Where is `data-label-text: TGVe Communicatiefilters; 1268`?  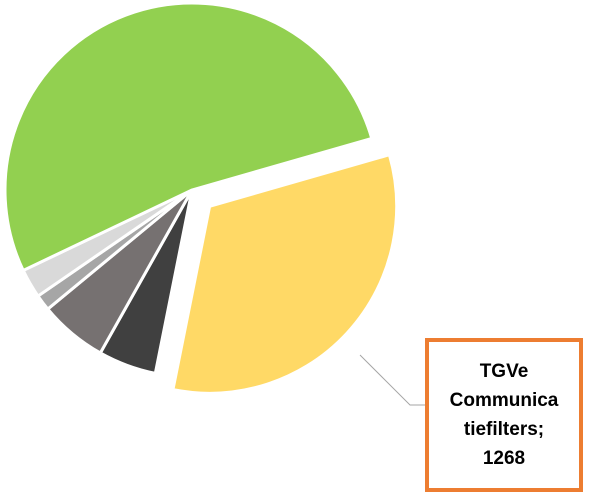 data-label-text: TGVe Communicatiefilters; 1268 is located at coordinates (504, 415).